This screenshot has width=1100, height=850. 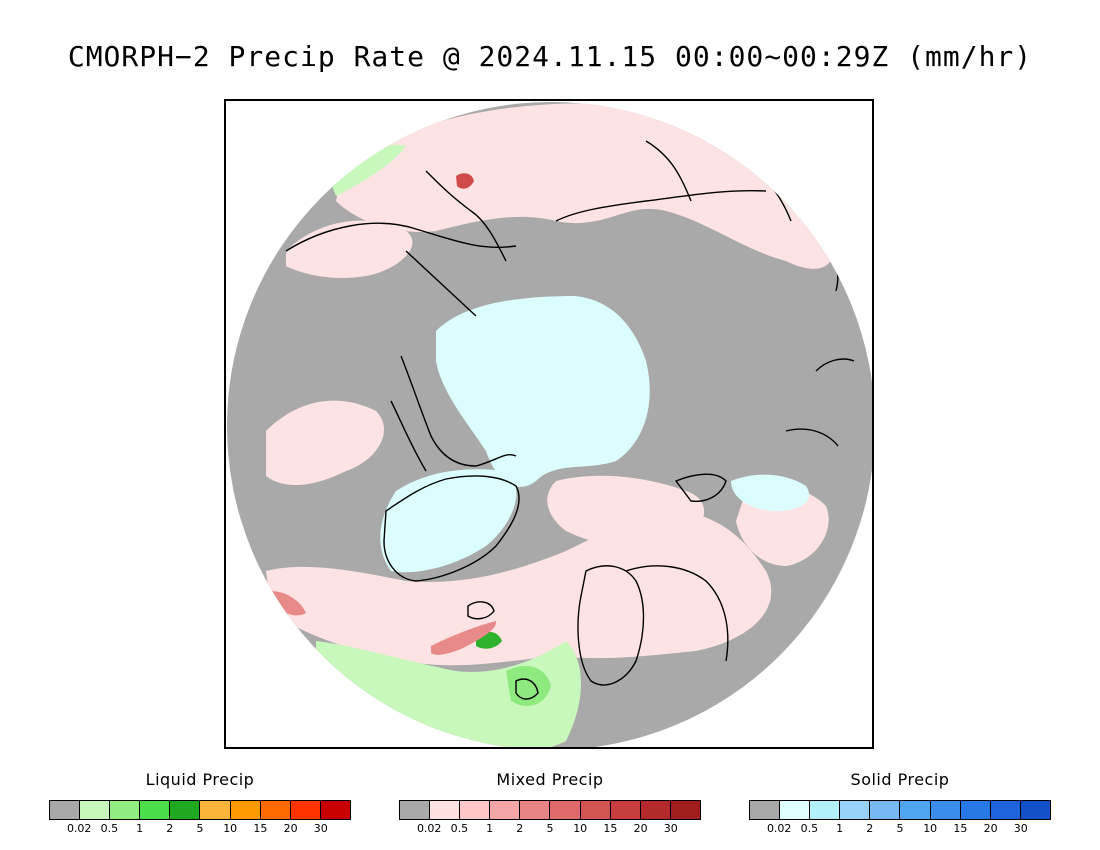 I want to click on legend-title-liquid: Liquid Precip, so click(x=200, y=779).